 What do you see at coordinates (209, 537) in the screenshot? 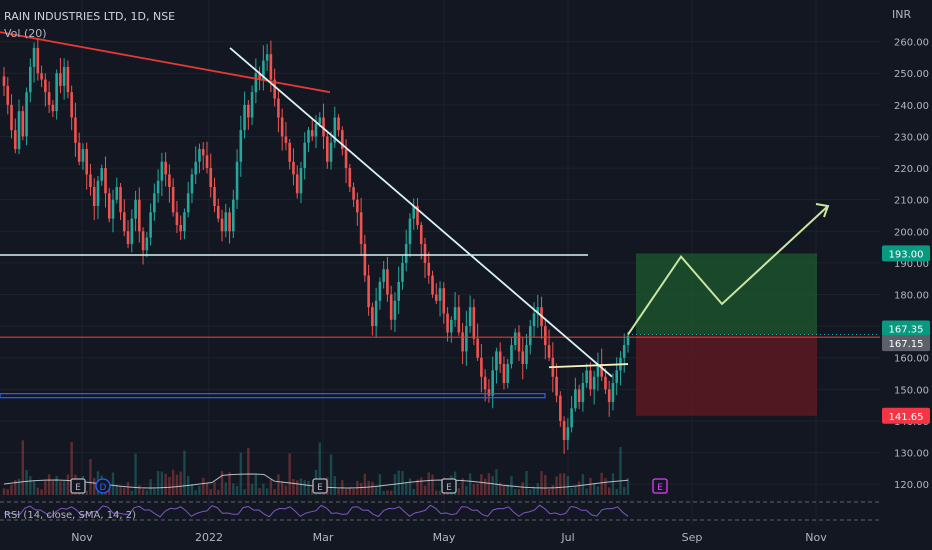
I see `x-tick-label: 2022` at bounding box center [209, 537].